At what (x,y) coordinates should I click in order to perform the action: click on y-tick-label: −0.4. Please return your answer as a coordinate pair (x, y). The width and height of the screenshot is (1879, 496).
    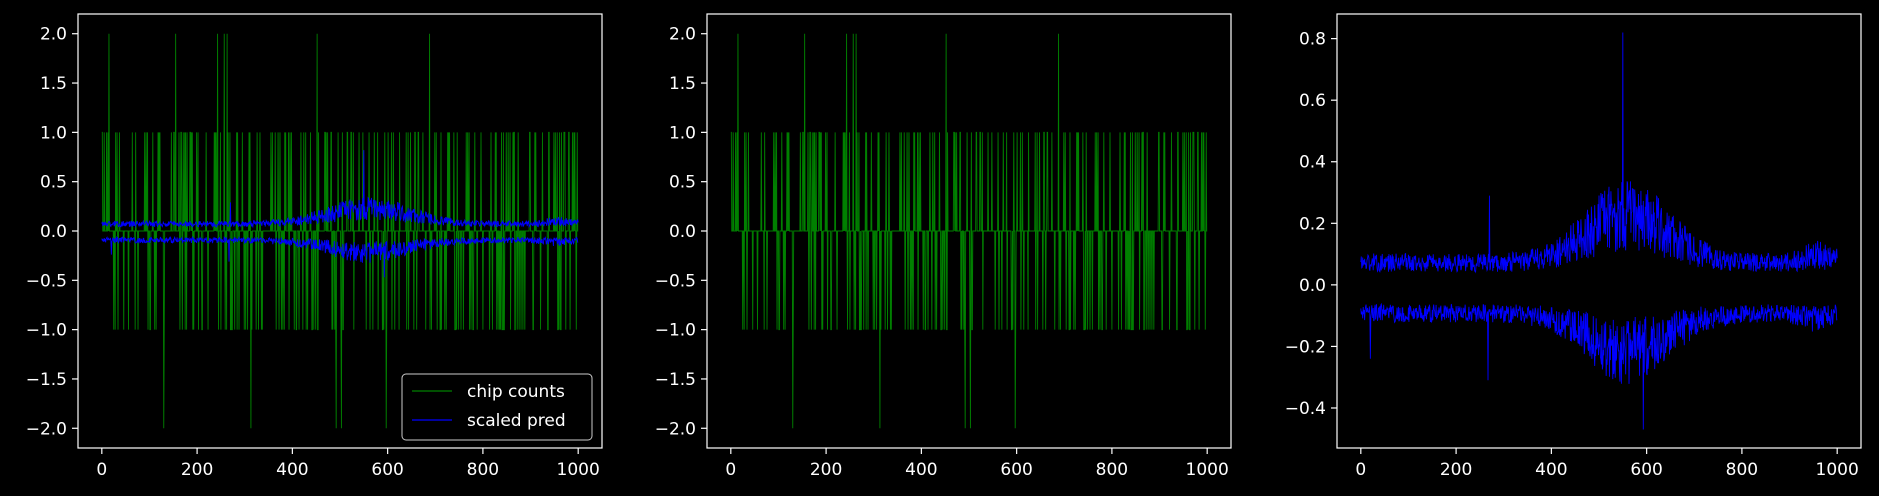
    Looking at the image, I should click on (1305, 409).